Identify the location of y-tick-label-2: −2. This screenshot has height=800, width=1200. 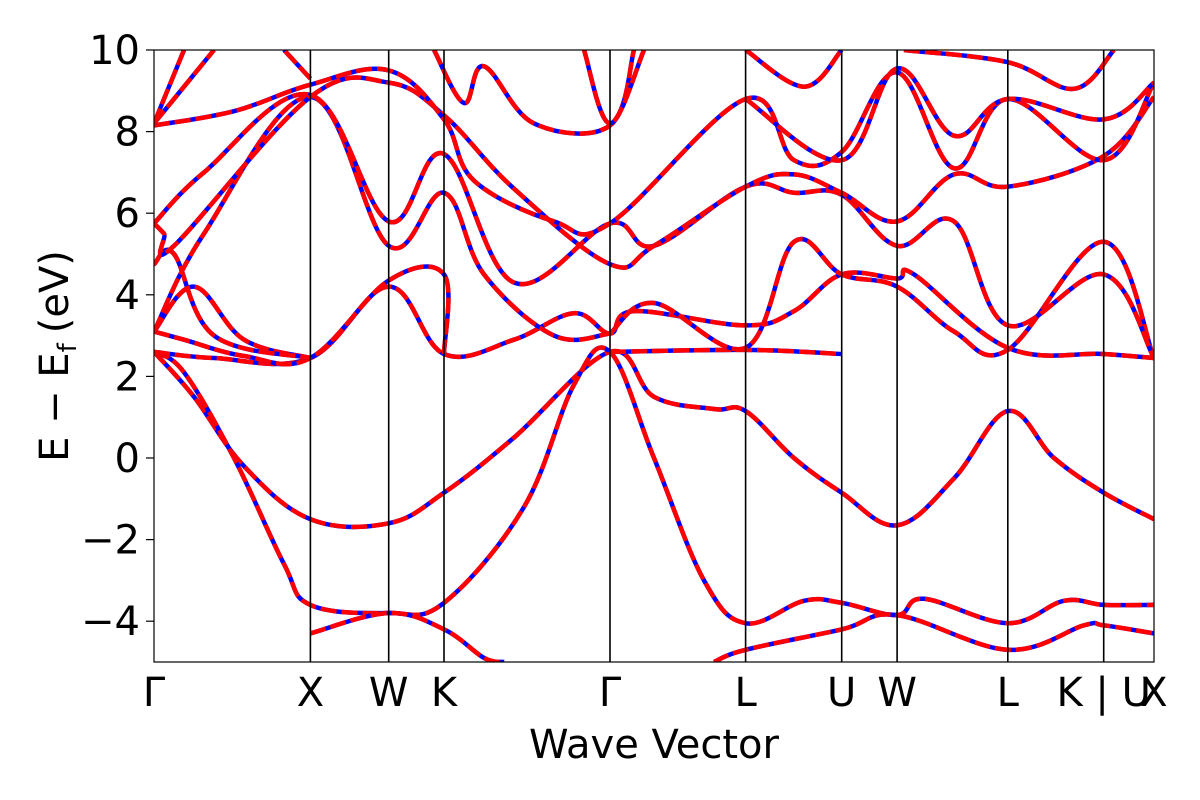
(110, 541).